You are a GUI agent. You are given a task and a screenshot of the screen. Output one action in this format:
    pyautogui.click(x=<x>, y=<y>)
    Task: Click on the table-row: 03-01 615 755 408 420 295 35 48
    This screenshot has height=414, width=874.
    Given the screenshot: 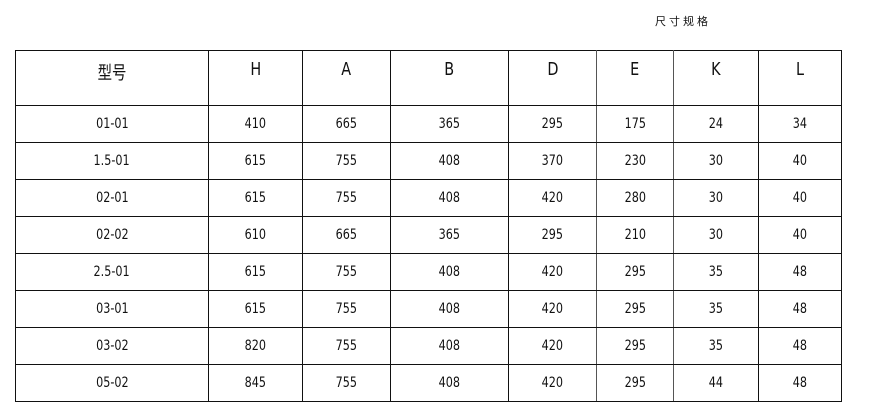 What is the action you would take?
    pyautogui.click(x=428, y=309)
    